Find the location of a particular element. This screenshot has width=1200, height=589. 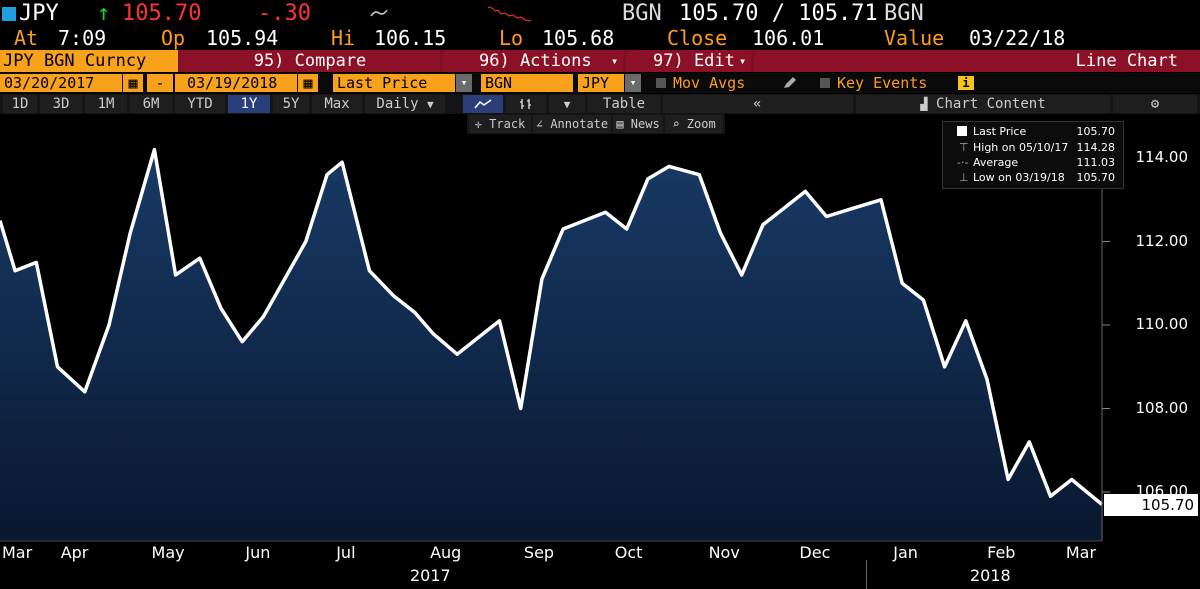

track-tool: ✛ Track is located at coordinates (500, 124).